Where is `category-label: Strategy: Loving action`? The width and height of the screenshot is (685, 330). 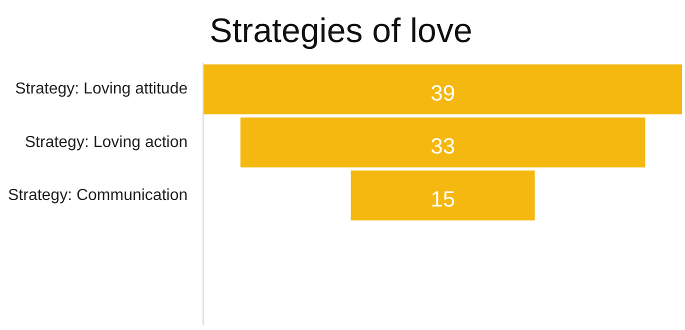
category-label: Strategy: Loving action is located at coordinates (106, 142).